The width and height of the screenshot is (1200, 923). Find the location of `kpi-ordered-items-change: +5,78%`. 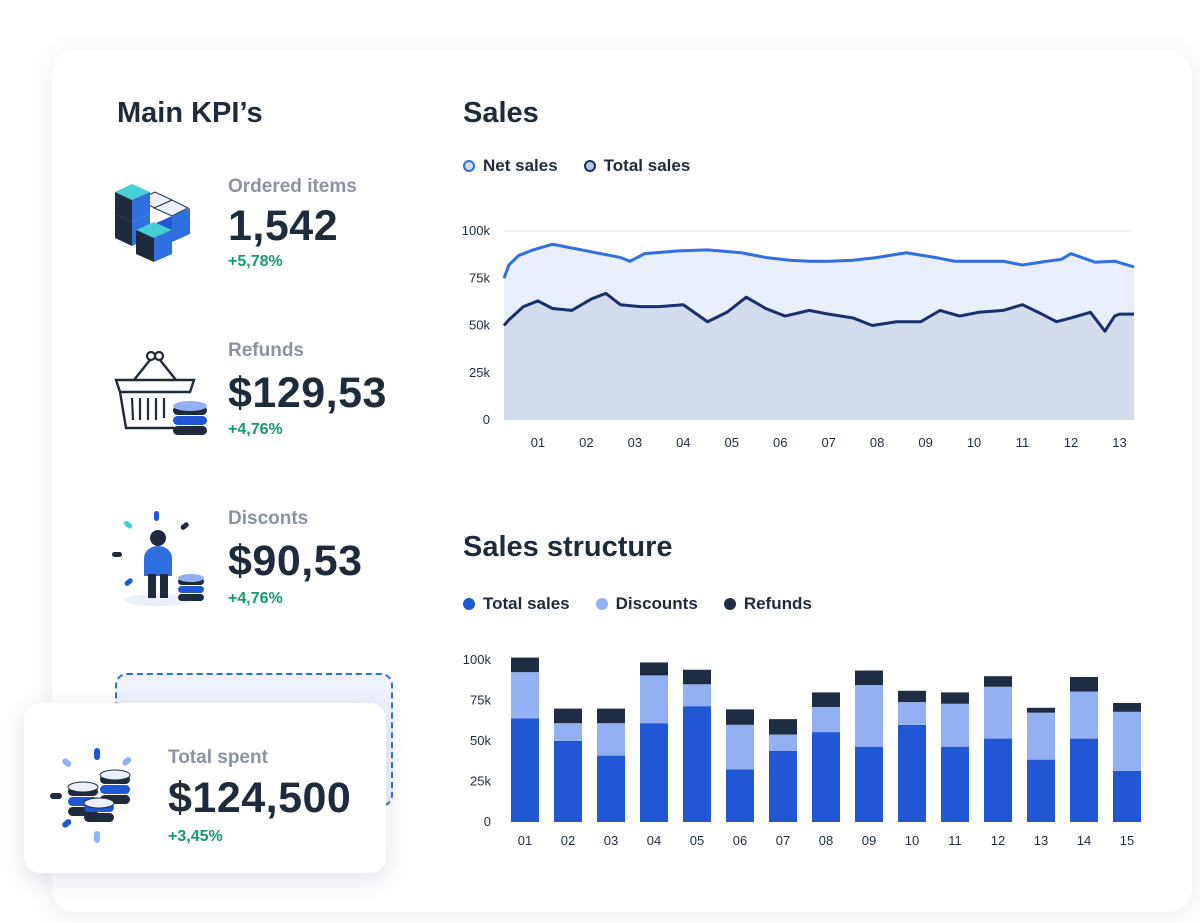

kpi-ordered-items-change: +5,78% is located at coordinates (255, 261).